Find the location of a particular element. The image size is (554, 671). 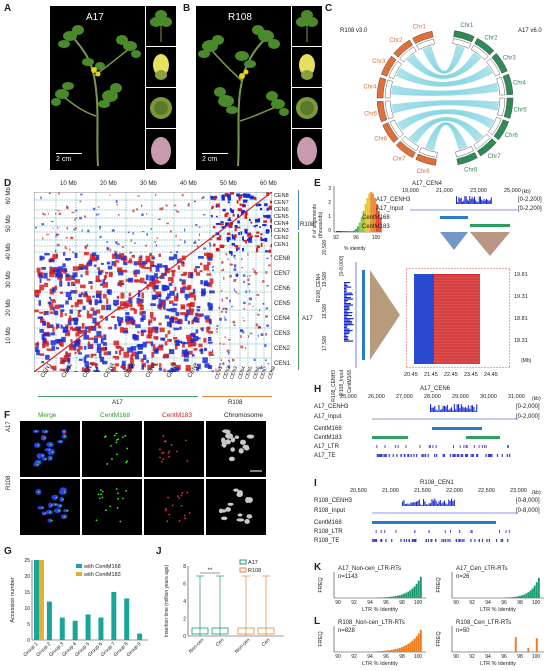

h-range-1: [0-2,000] is located at coordinates (528, 407).